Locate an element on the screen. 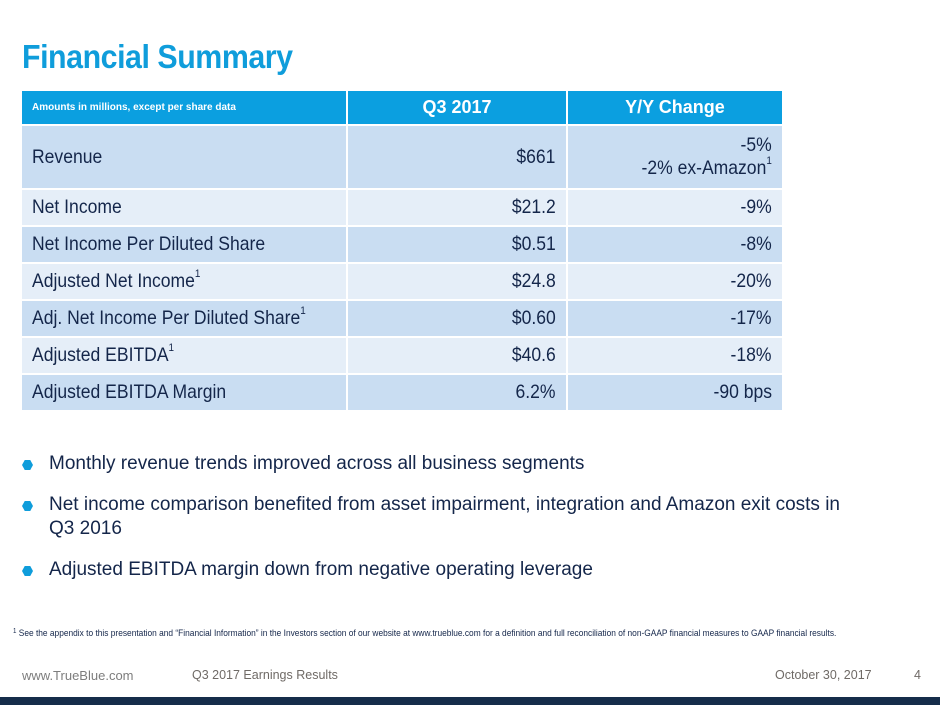  footer-date: October 30, 2017 is located at coordinates (823, 675).